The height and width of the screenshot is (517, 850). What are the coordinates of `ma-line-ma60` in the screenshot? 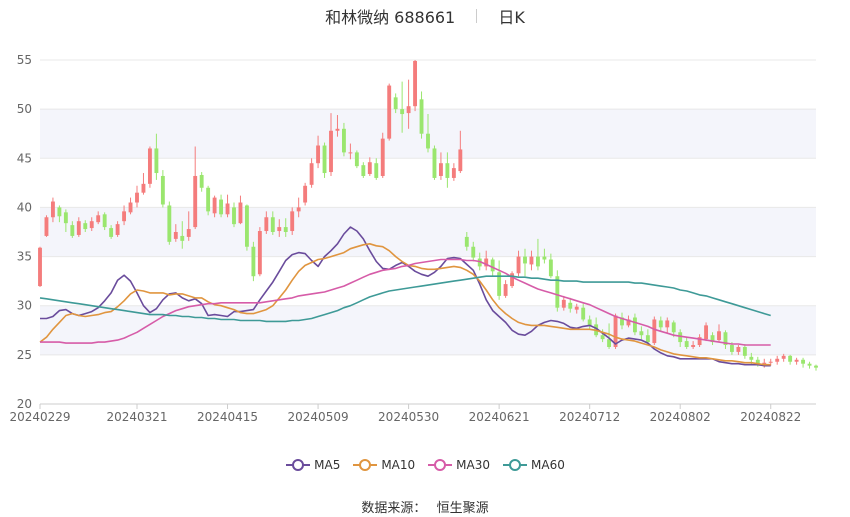 It's located at (405, 299).